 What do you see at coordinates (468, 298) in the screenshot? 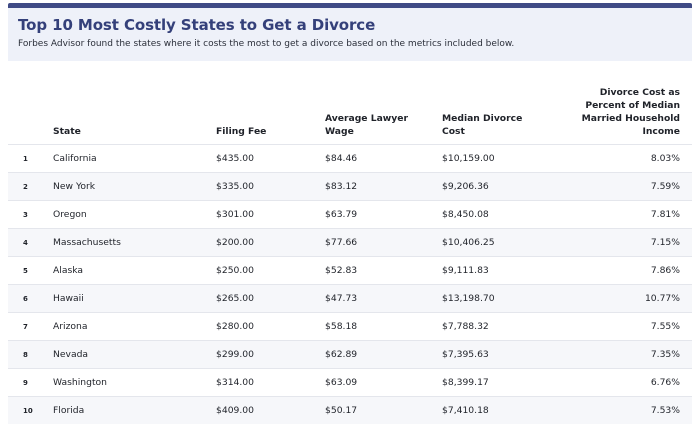
I see `divorce-cost-cell: $13,198.70` at bounding box center [468, 298].